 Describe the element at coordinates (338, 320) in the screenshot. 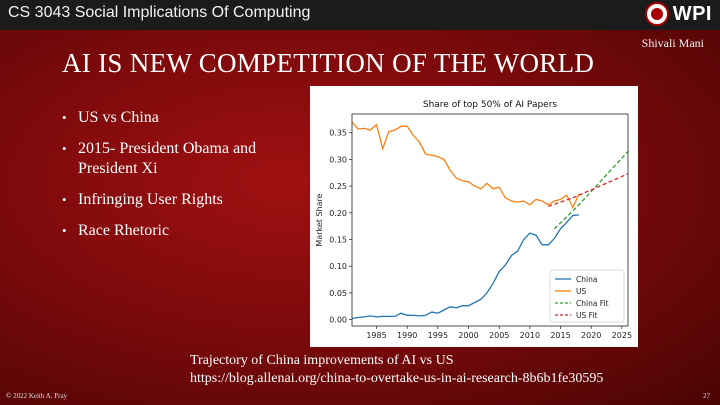

I see `y-tick-label: 0.00` at that location.